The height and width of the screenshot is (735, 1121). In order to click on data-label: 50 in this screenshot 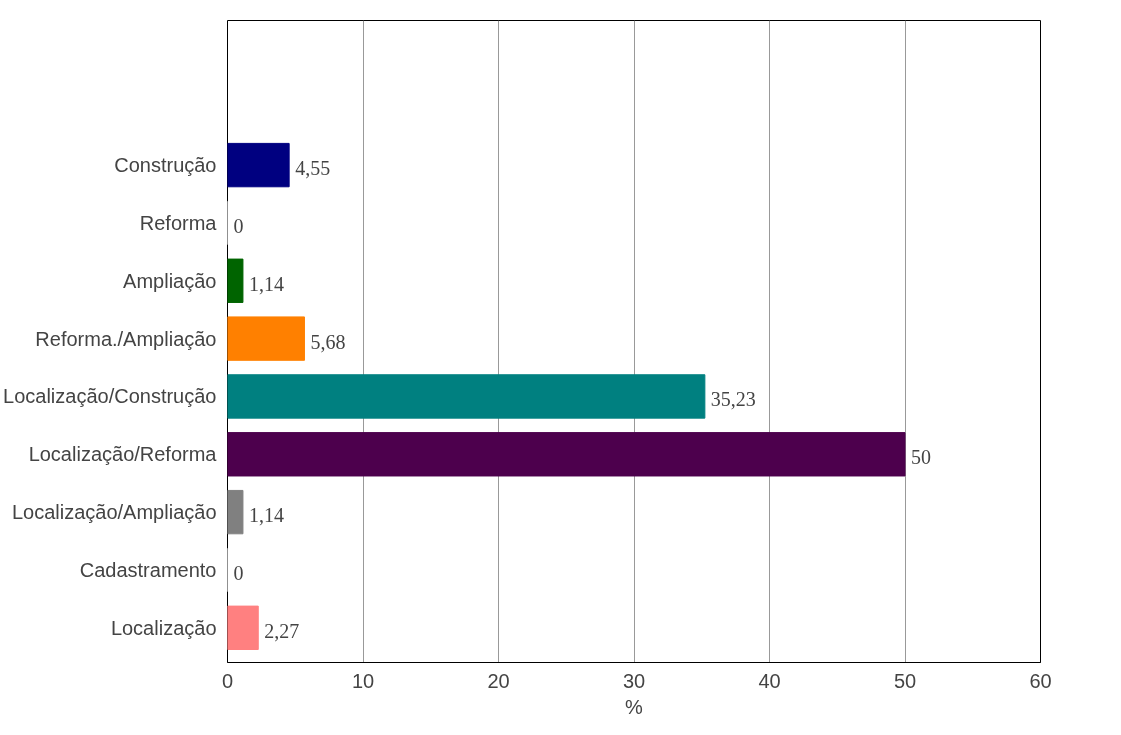, I will do `click(921, 457)`.